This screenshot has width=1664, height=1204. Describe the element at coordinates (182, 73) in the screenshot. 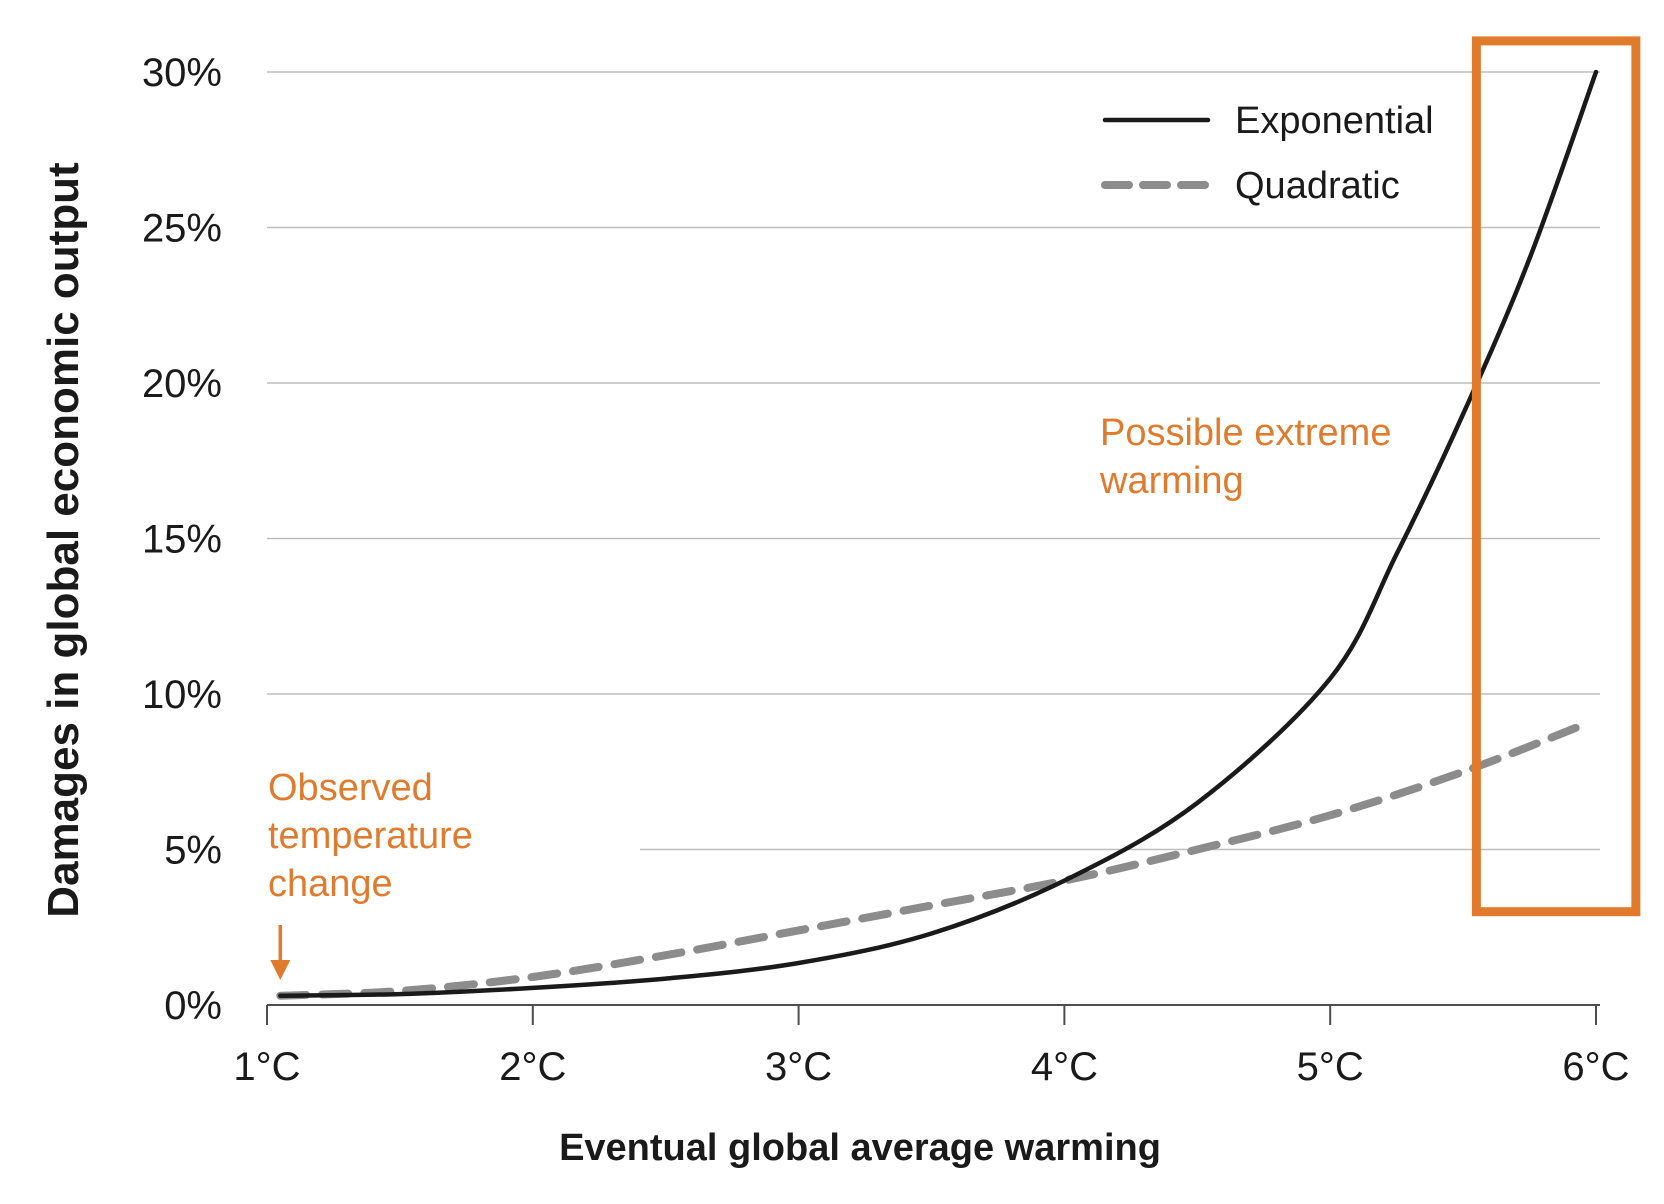

I see `y-tick-label: 30%` at that location.